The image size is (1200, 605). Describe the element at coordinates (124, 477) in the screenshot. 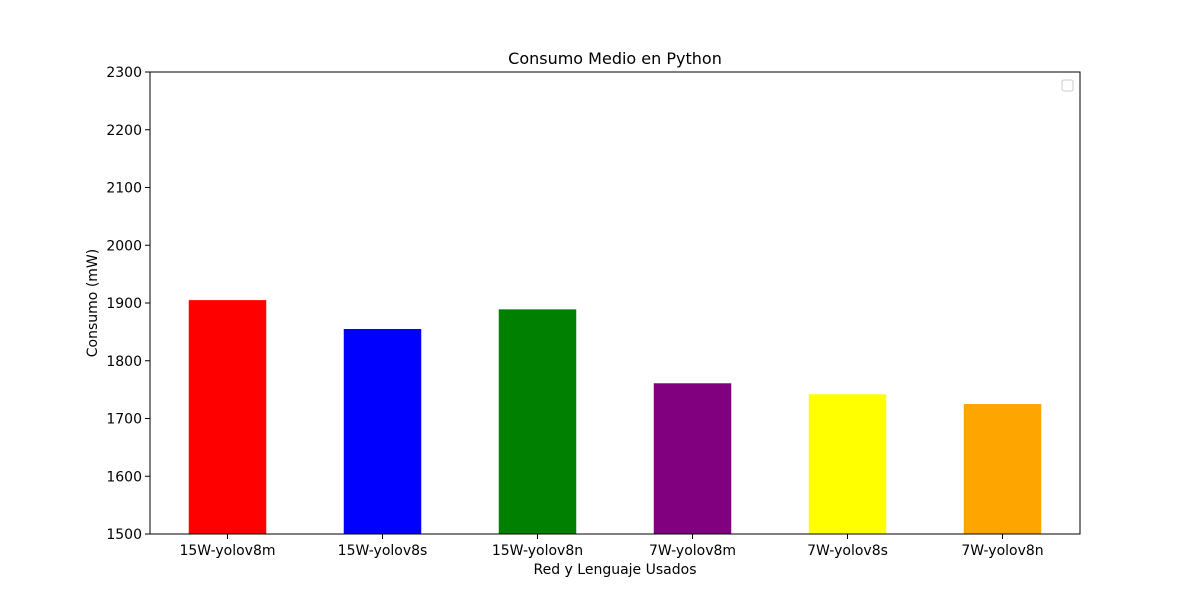

I see `y-tick-label: 1600` at that location.